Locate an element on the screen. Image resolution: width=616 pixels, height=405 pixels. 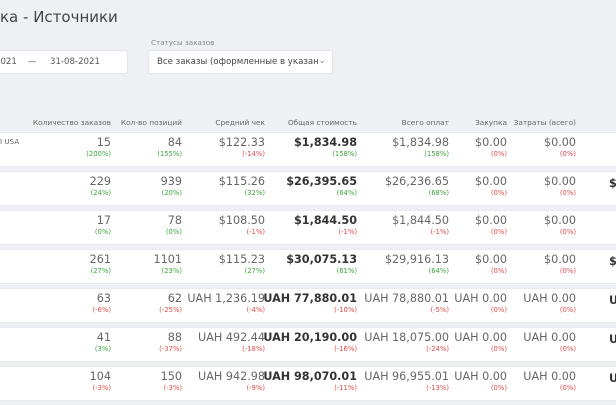
cell-change: (-3%) is located at coordinates (101, 388).